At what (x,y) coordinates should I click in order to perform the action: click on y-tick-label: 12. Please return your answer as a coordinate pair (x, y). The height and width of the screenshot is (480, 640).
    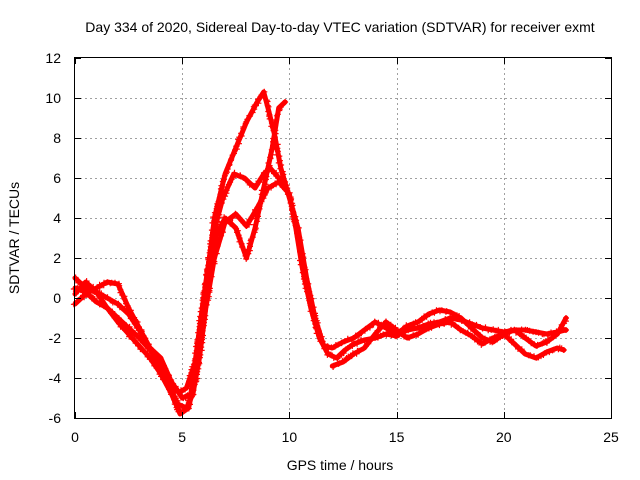
    Looking at the image, I should click on (53, 58).